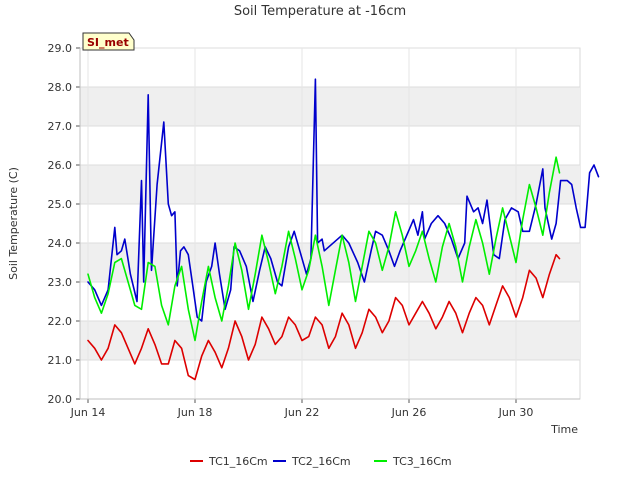 This screenshot has height=480, width=640. Describe the element at coordinates (88, 412) in the screenshot. I see `x-tick-label: Jun 14` at that location.